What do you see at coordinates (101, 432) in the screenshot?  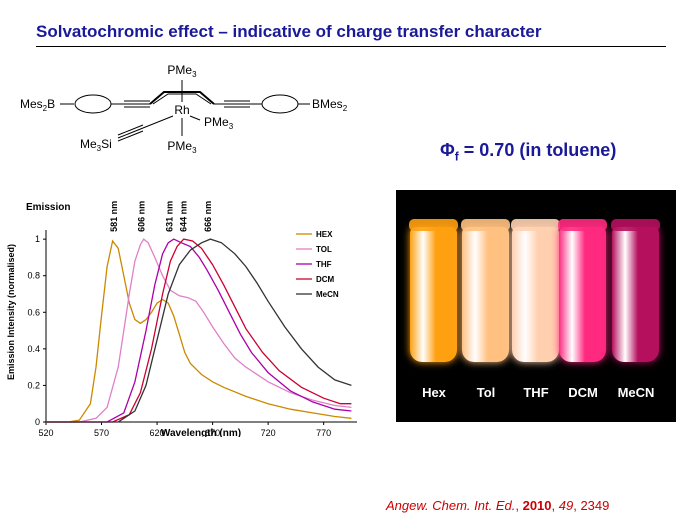 I see `x-tick-label: 570` at bounding box center [101, 432].